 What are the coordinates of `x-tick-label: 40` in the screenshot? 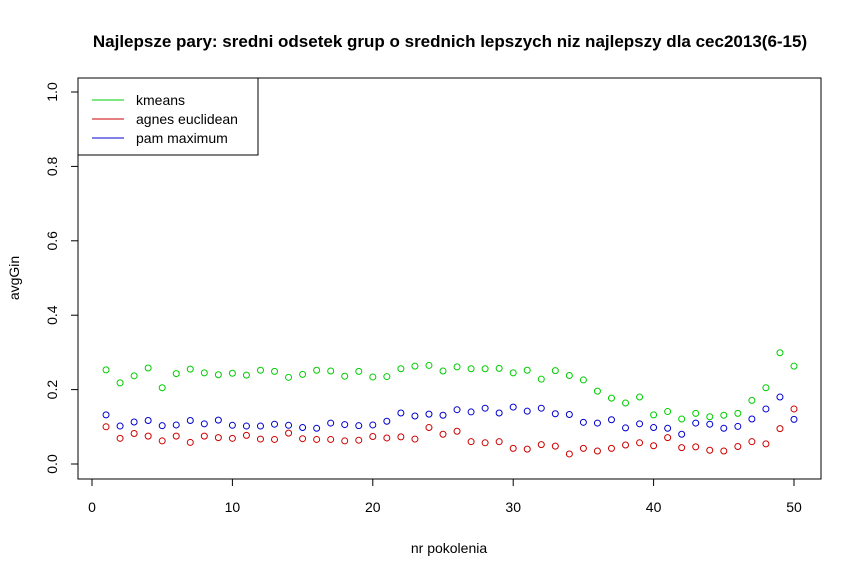 It's located at (654, 507).